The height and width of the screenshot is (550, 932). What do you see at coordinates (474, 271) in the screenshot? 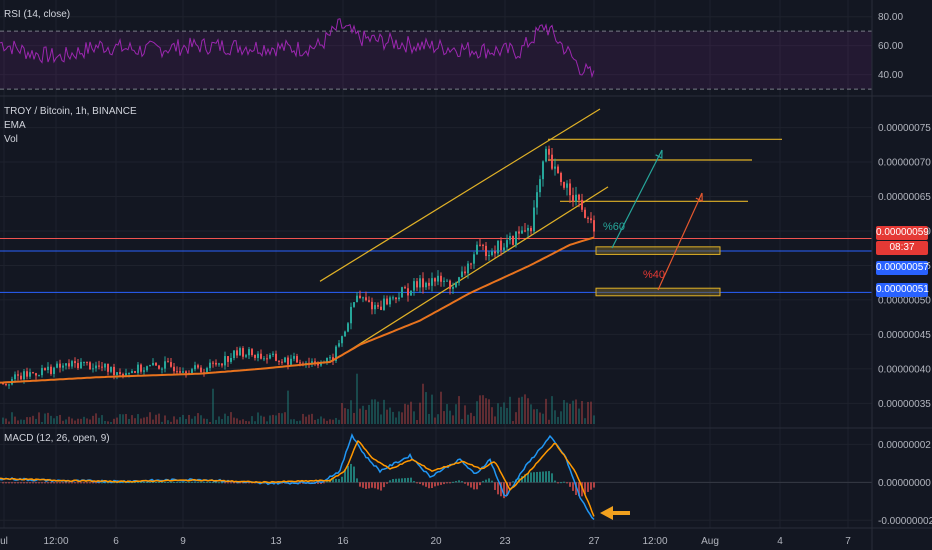
I see `channel-lower-line` at bounding box center [474, 271].